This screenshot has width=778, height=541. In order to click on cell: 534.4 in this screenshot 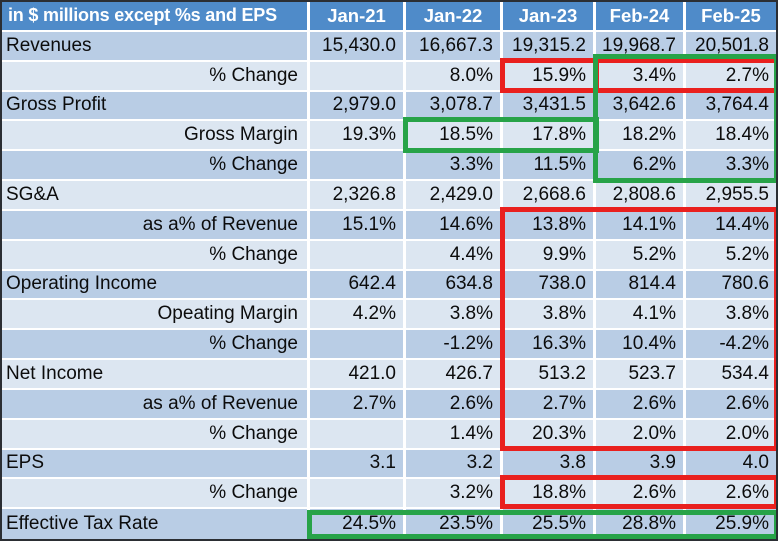, I will do `click(731, 375)`.